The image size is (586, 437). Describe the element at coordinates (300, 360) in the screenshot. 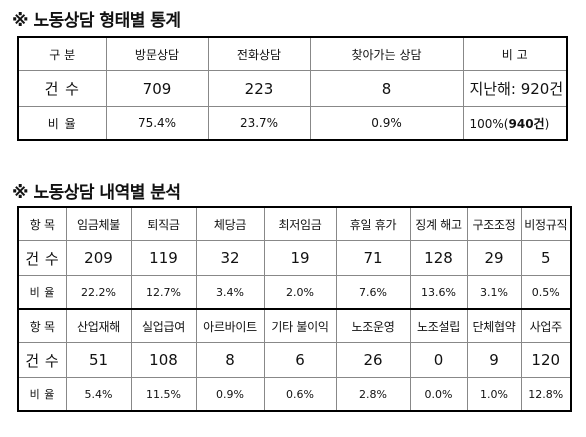

I see `item-count: 6` at that location.